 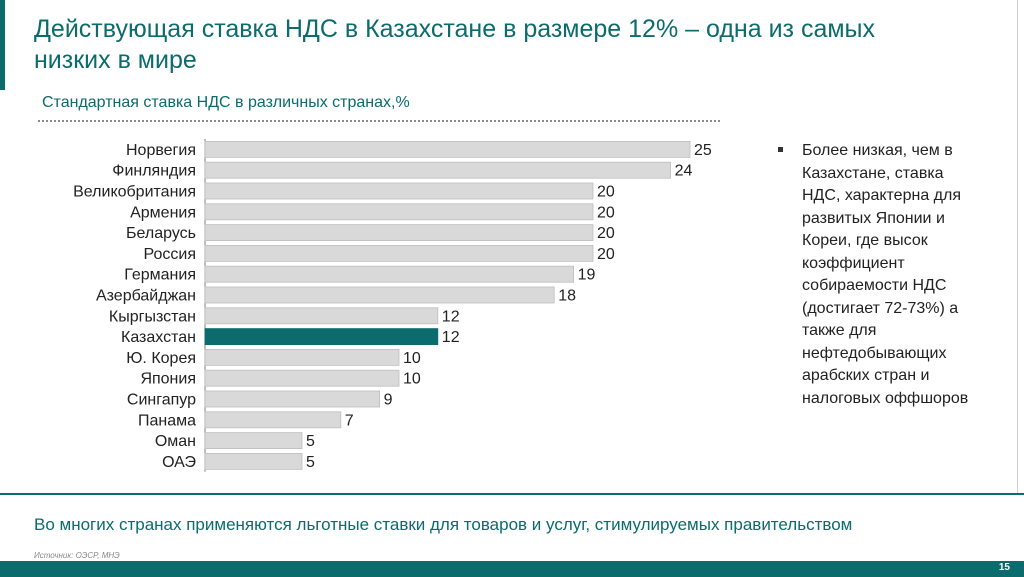 What do you see at coordinates (168, 379) in the screenshot?
I see `category-label: Япония` at bounding box center [168, 379].